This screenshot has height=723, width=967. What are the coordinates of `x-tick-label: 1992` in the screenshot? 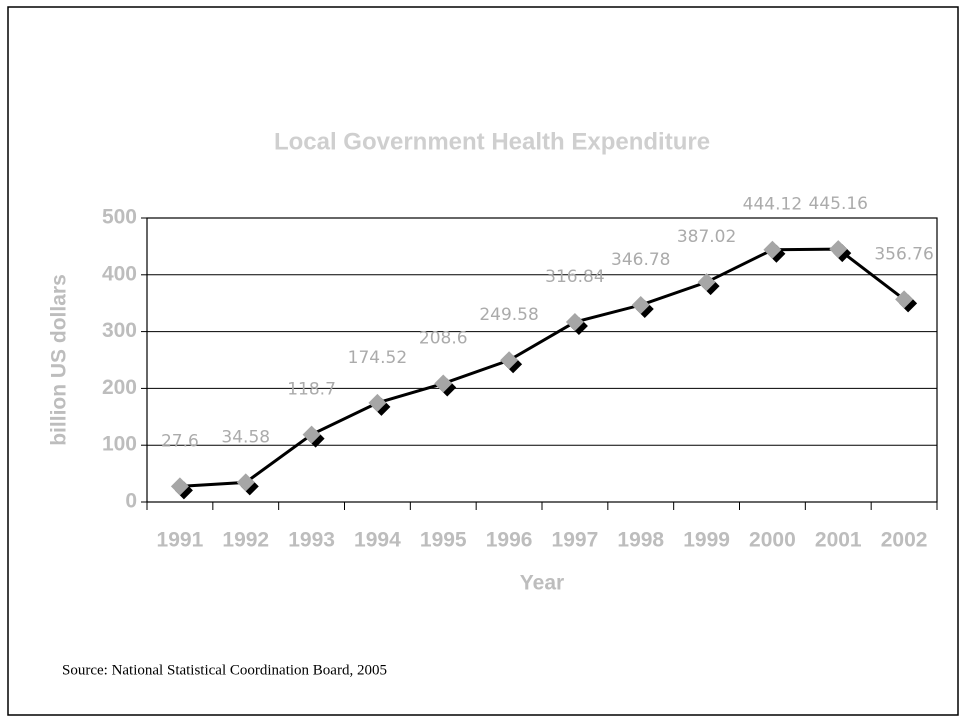 It's located at (245, 540).